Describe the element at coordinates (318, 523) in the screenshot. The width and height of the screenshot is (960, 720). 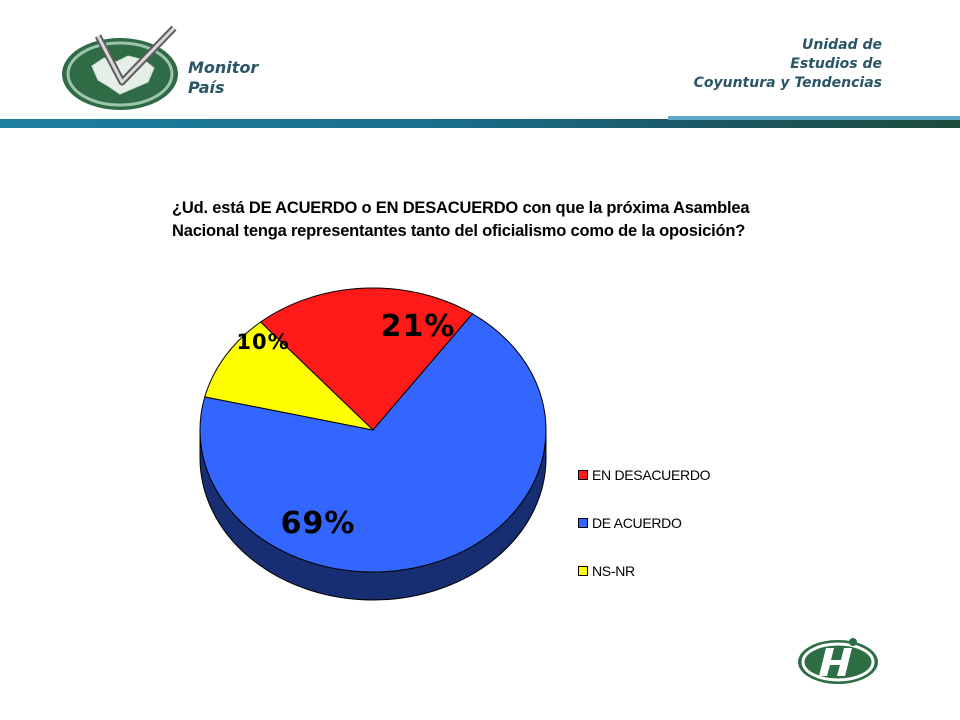
I see `slice-label-1: 69%` at that location.